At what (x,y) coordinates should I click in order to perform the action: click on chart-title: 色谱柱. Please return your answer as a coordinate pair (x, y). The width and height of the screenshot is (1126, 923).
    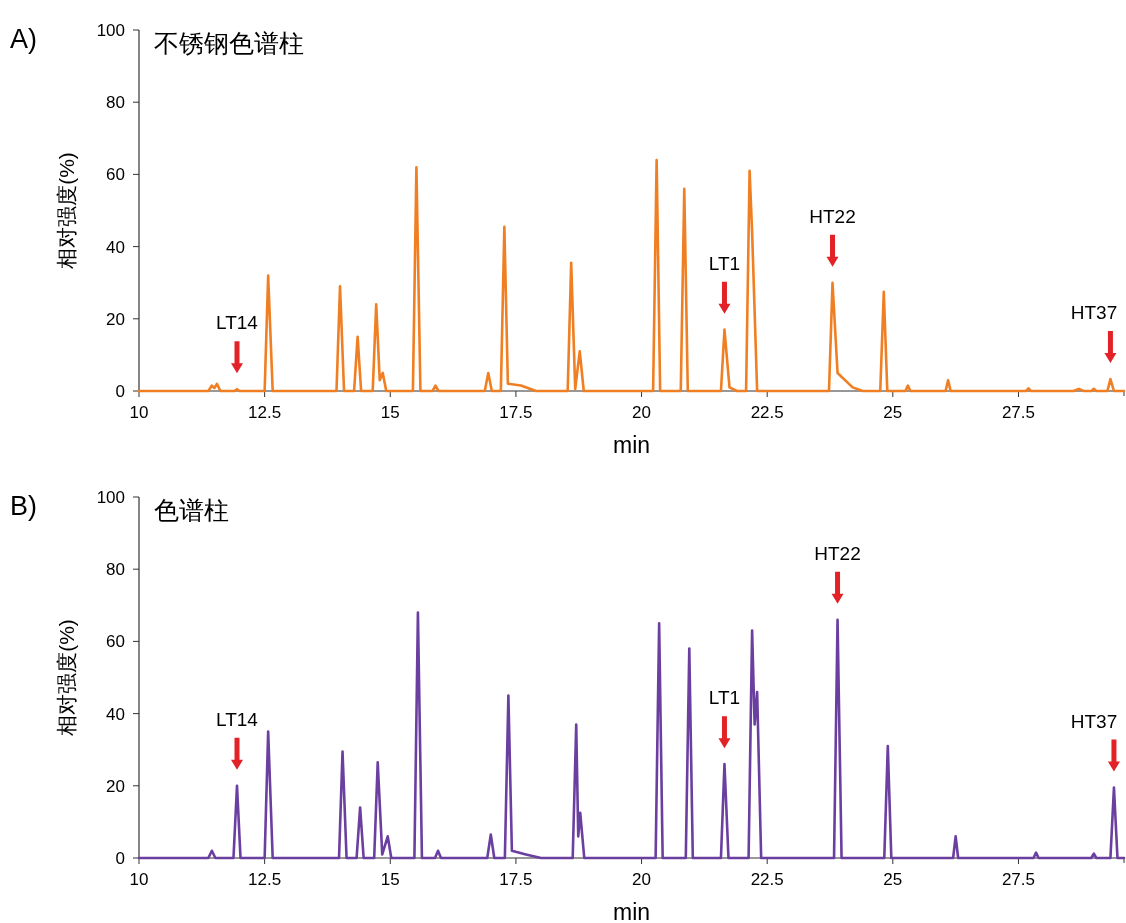
    Looking at the image, I should click on (191, 510).